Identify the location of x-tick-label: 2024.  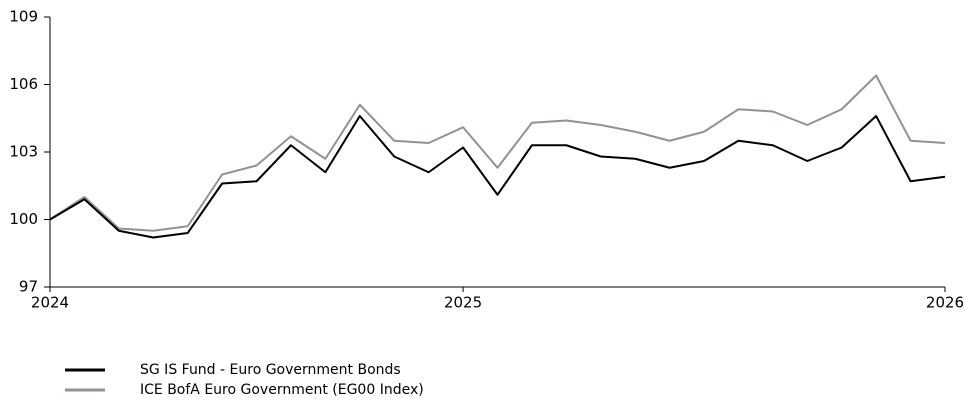
(50, 303).